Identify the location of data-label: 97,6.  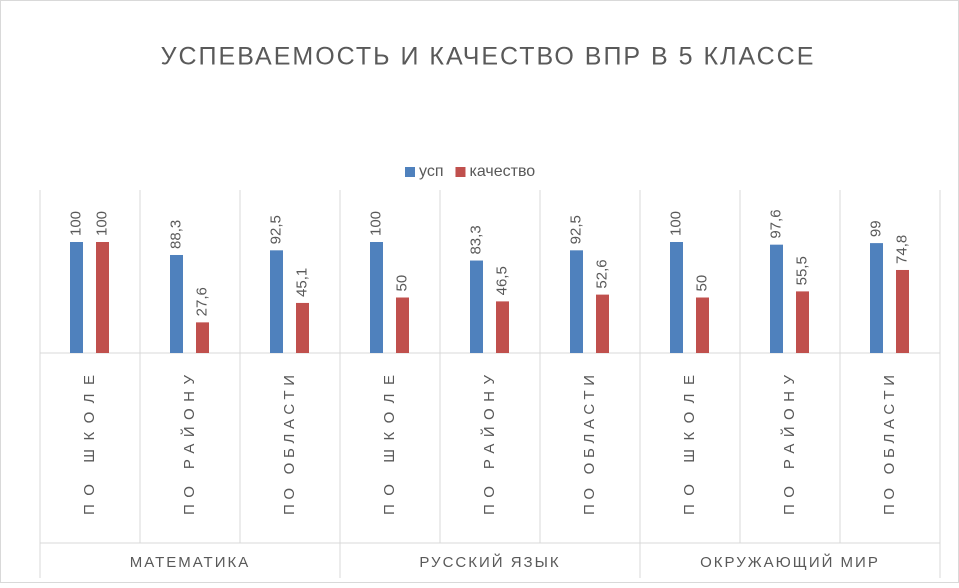
(775, 223).